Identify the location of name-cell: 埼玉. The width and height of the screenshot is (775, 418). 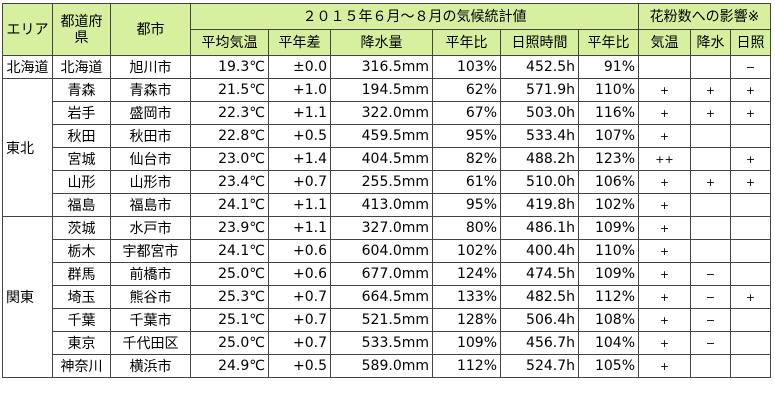
(81, 297).